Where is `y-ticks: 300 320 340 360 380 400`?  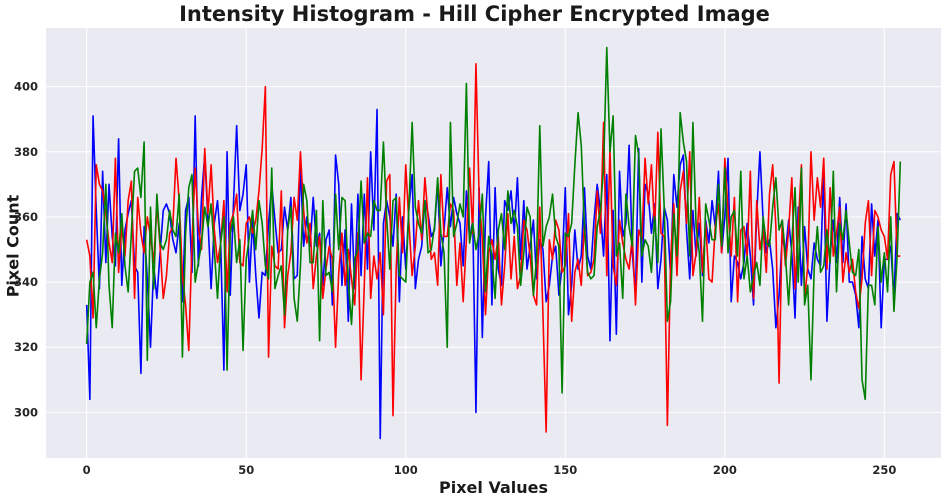
y-ticks: 300 320 340 360 380 400 is located at coordinates (26, 250).